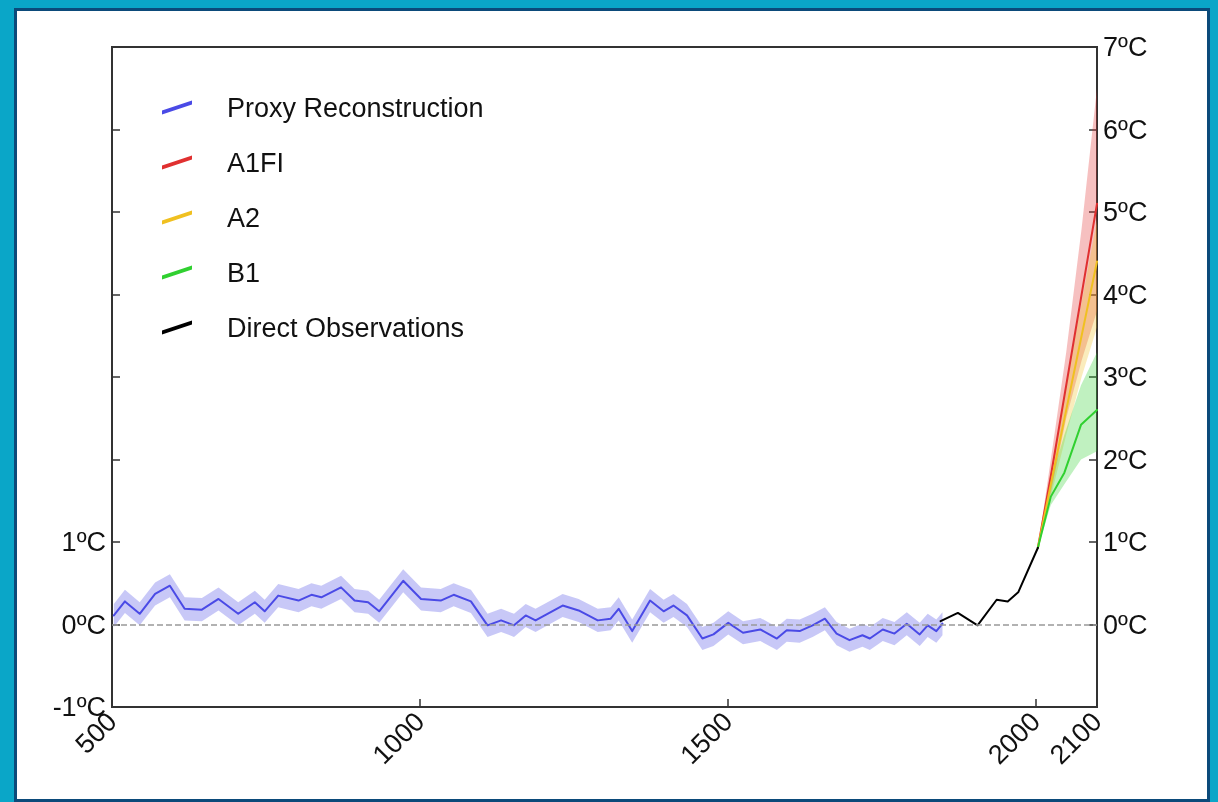 The height and width of the screenshot is (802, 1218). Describe the element at coordinates (1125, 459) in the screenshot. I see `y2-tick-label: 2ºC` at that location.